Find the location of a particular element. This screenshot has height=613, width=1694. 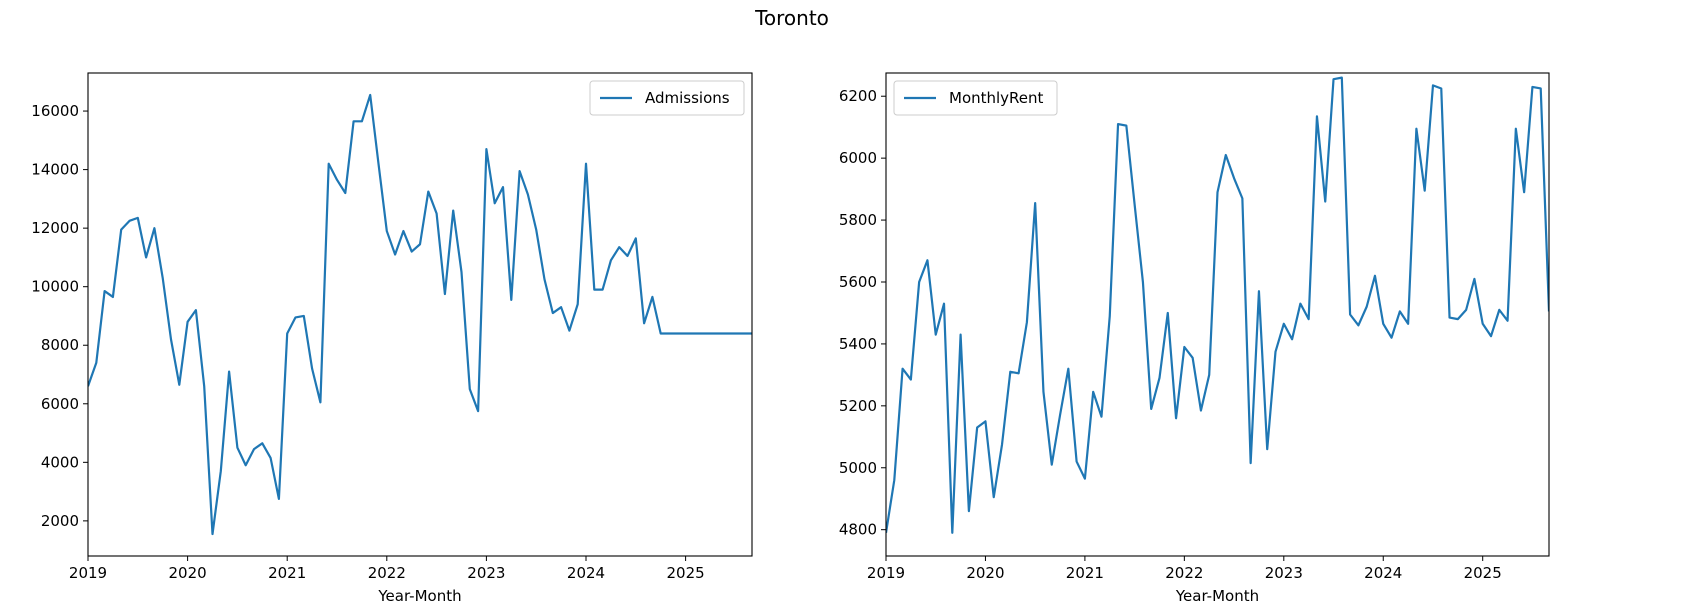

y-tick-2000: 2000 is located at coordinates (64, 521).